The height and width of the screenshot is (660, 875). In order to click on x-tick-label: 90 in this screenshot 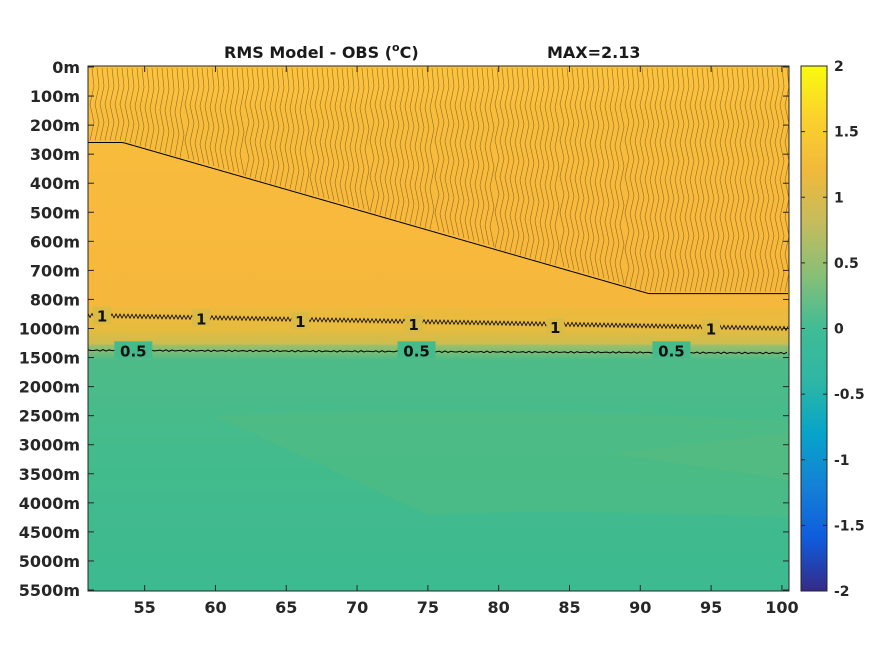, I will do `click(640, 607)`.